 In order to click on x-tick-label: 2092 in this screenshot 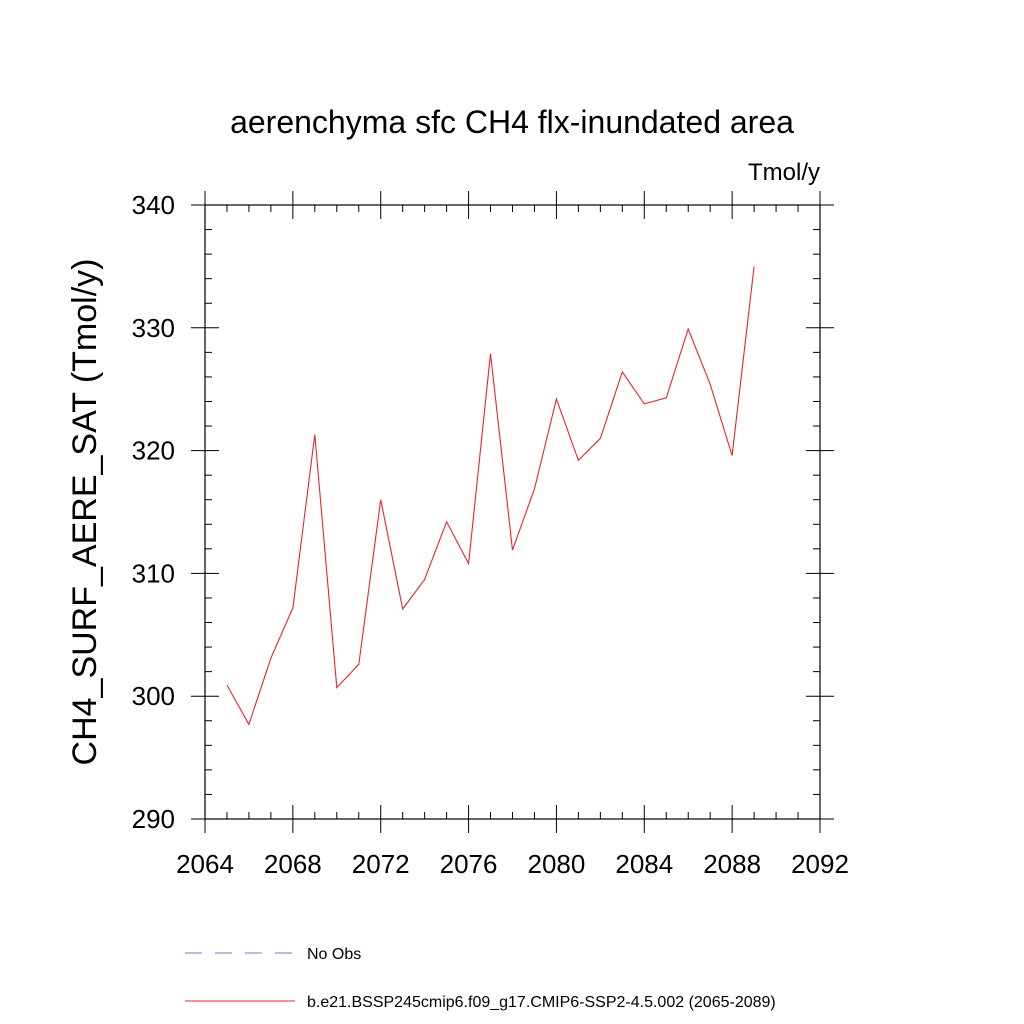, I will do `click(820, 864)`.